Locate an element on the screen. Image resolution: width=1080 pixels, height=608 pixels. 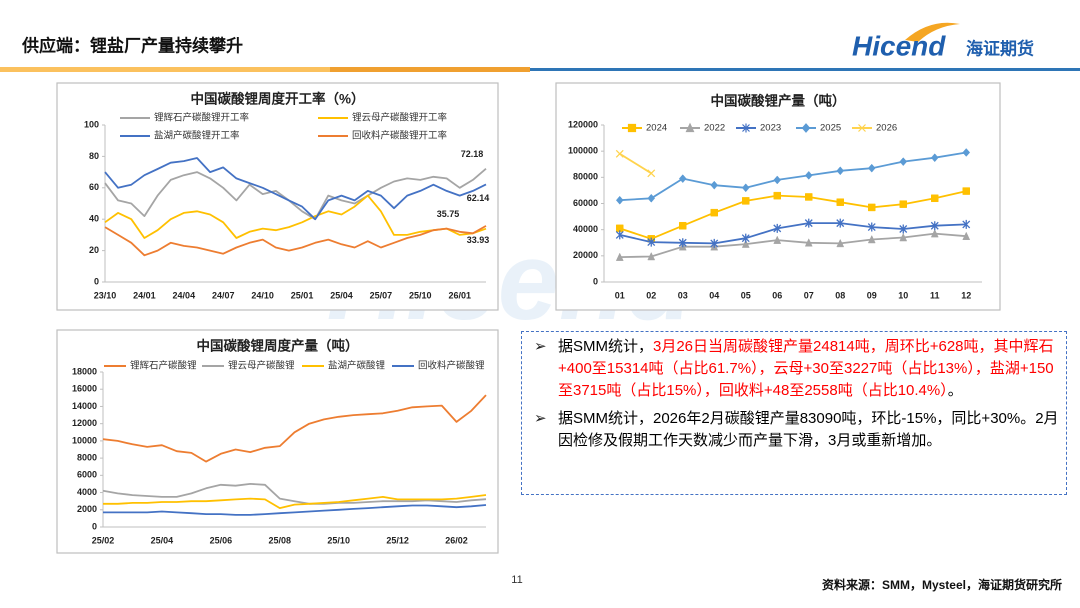
y-tick-label: 8000 is located at coordinates (87, 457).